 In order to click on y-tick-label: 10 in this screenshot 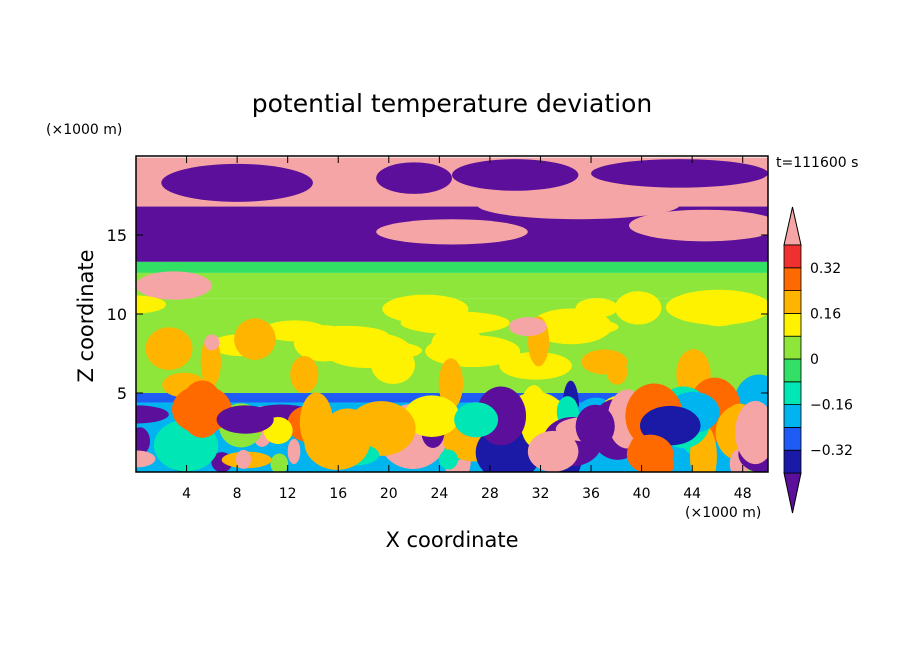, I will do `click(117, 314)`.